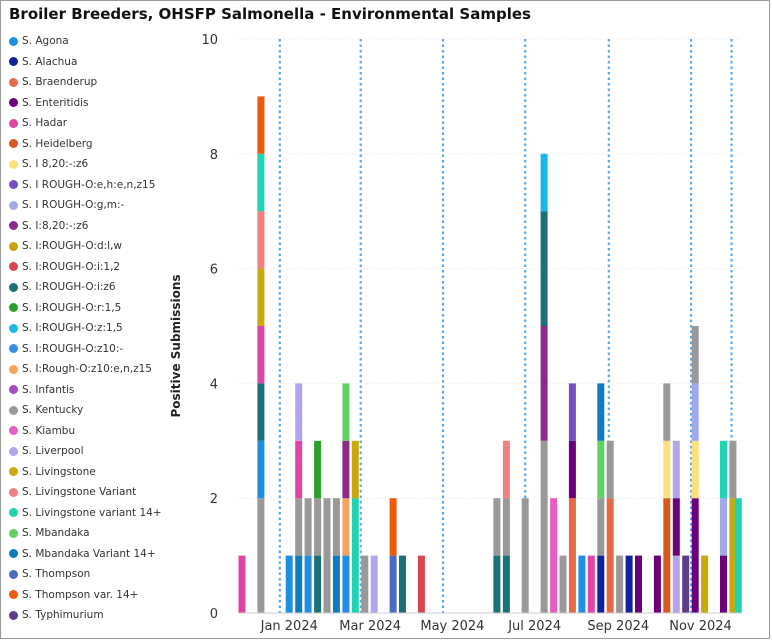 This screenshot has width=772, height=641. What do you see at coordinates (91, 554) in the screenshot?
I see `legend-item: S. Mbandaka Variant 14+` at bounding box center [91, 554].